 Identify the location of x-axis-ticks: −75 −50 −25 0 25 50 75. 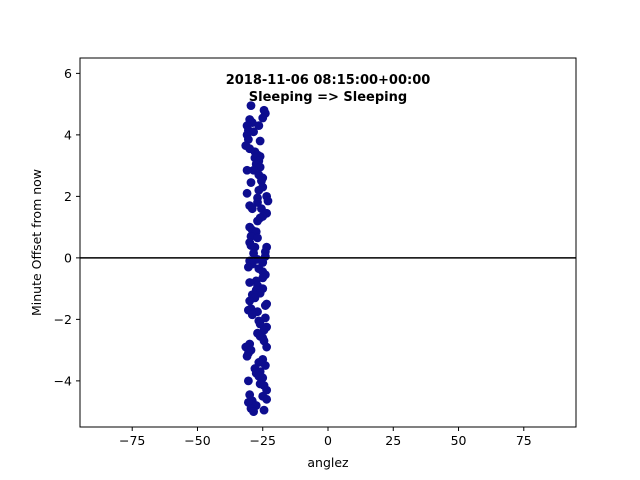
(325, 437).